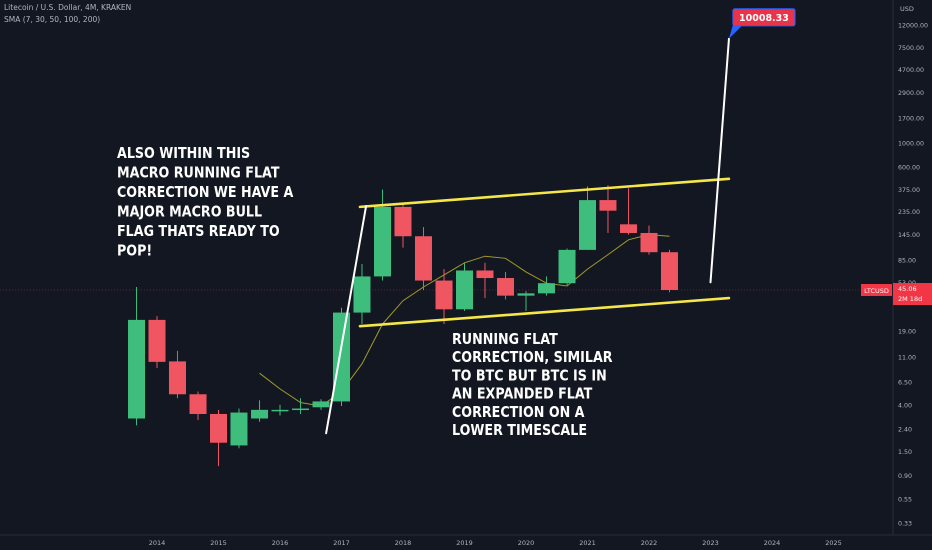  I want to click on annotation-line: POP!, so click(134, 250).